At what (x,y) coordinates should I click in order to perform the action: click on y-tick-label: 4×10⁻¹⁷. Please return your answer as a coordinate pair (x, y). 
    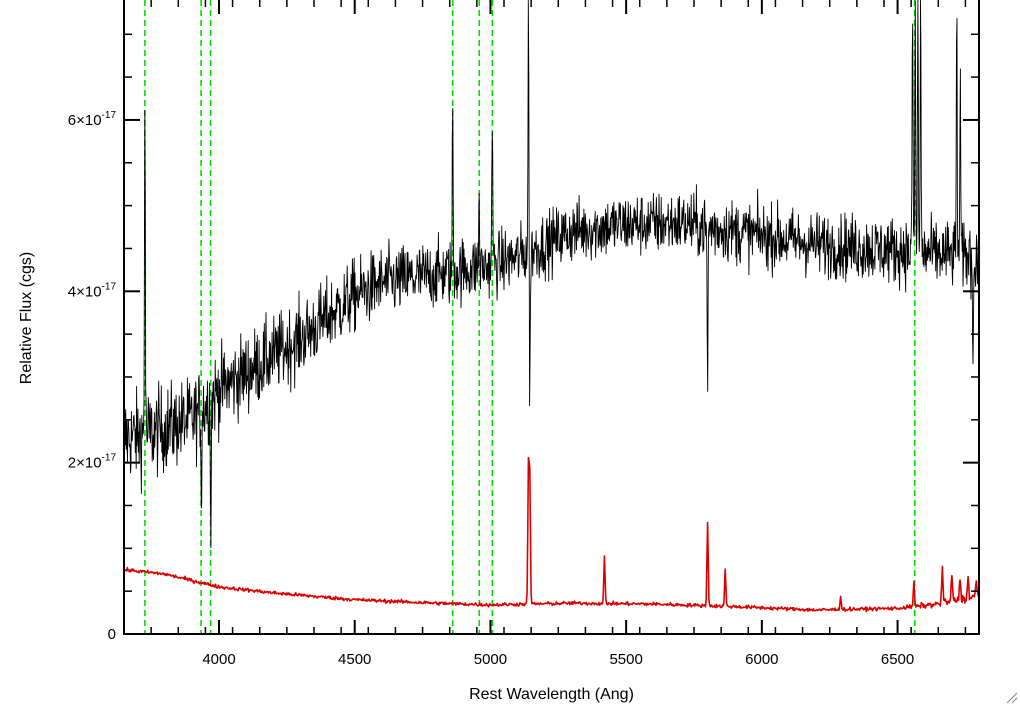
    Looking at the image, I should click on (92, 290).